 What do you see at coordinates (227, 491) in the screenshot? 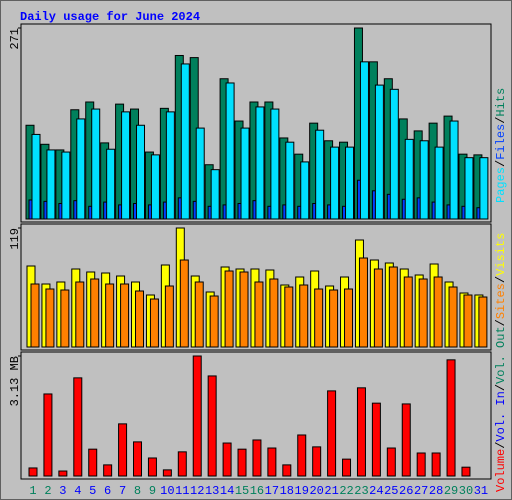
I see `x-tick-label: 14` at bounding box center [227, 491].